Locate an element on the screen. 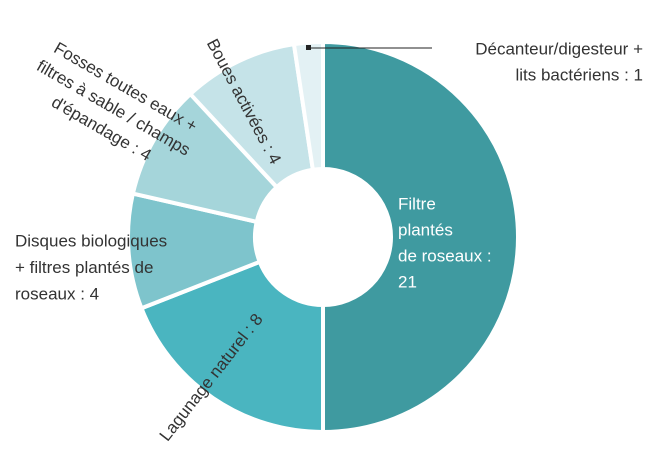  label-line: de roseaux : is located at coordinates (445, 255).